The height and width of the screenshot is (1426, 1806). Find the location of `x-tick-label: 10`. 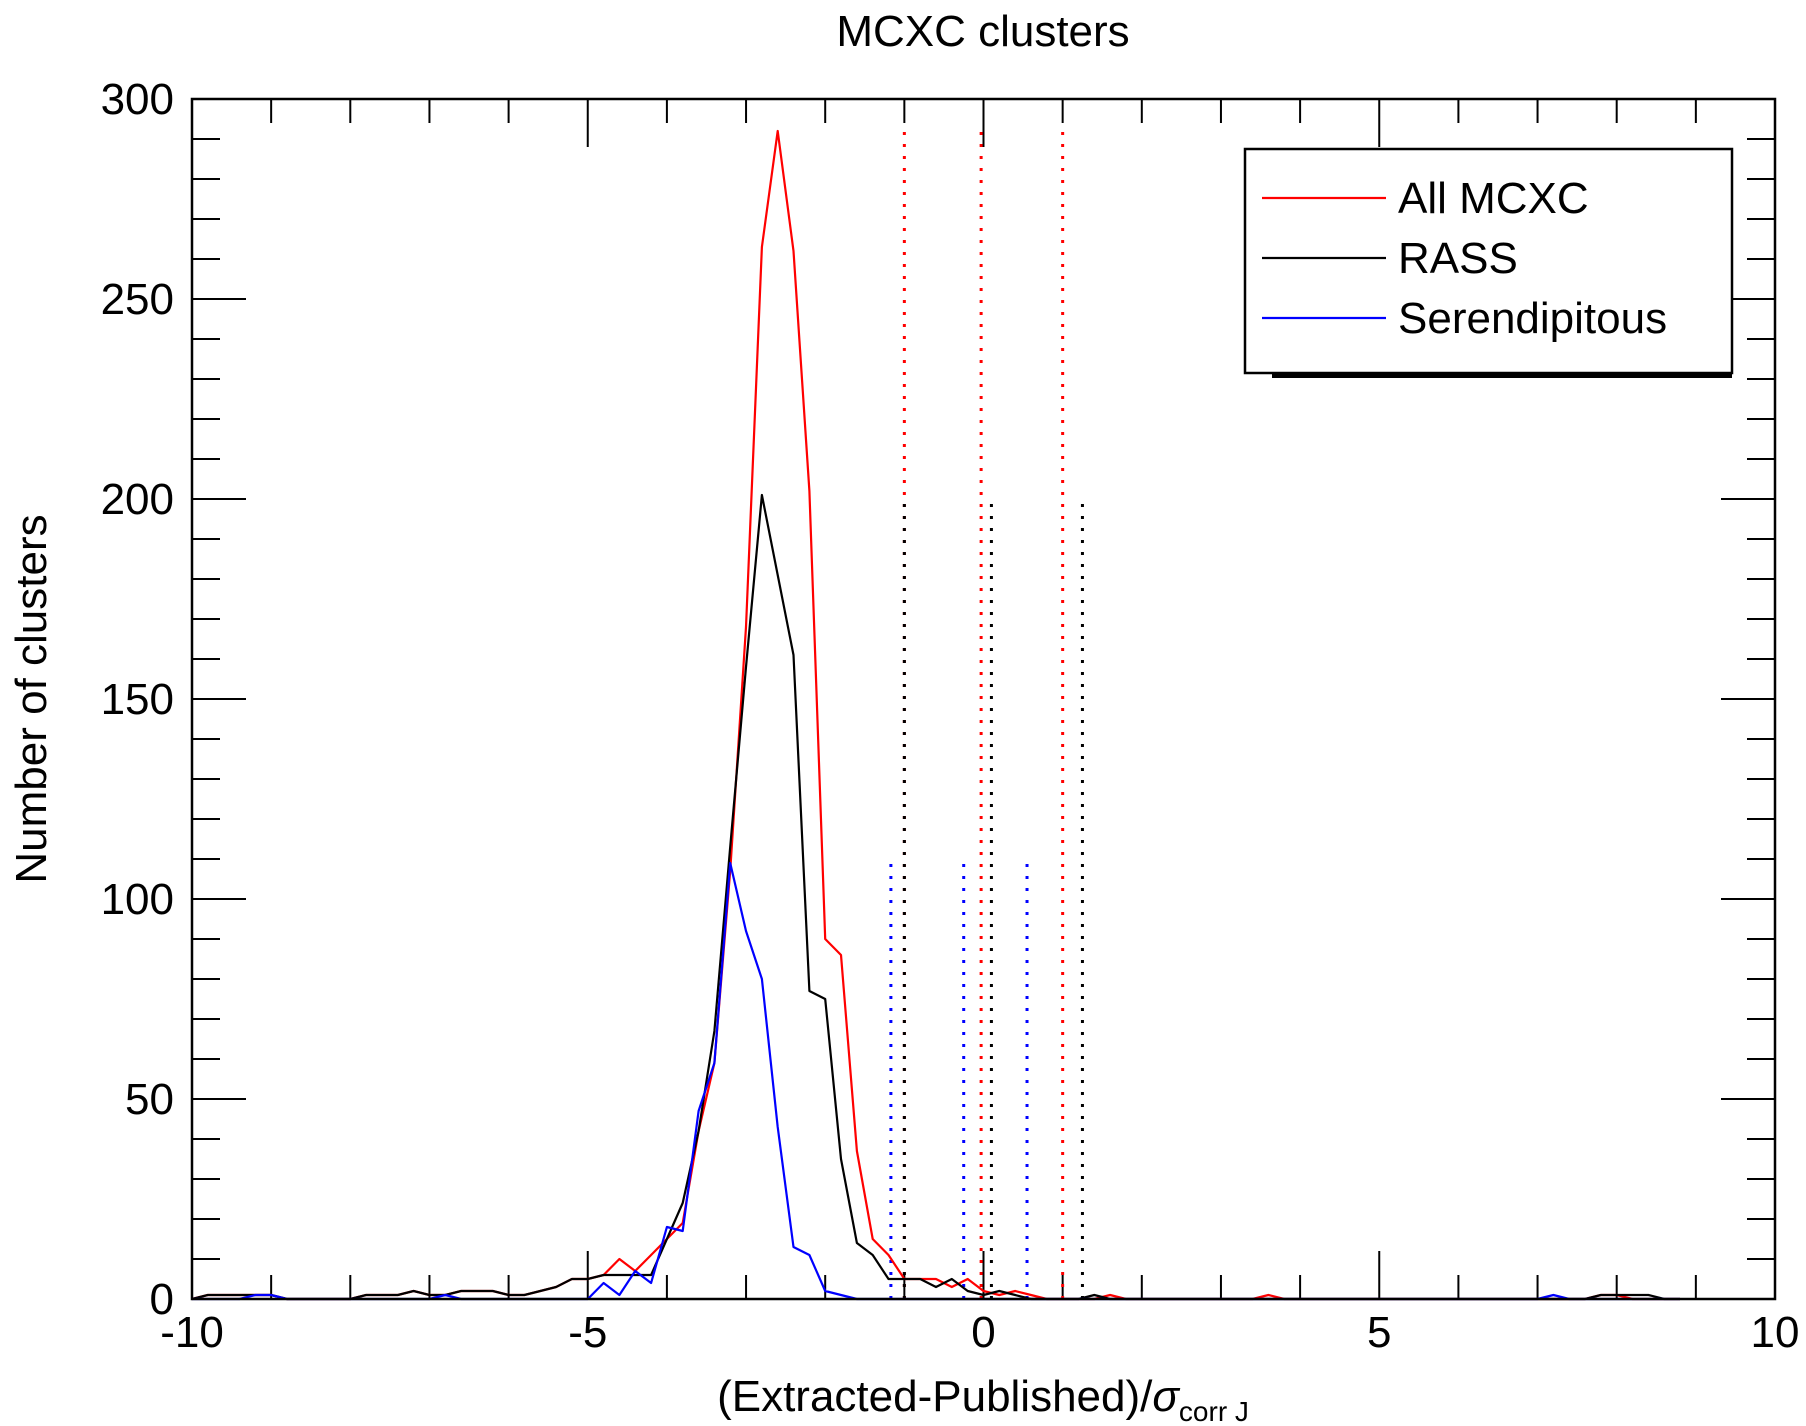

x-tick-label: 10 is located at coordinates (1775, 1332).